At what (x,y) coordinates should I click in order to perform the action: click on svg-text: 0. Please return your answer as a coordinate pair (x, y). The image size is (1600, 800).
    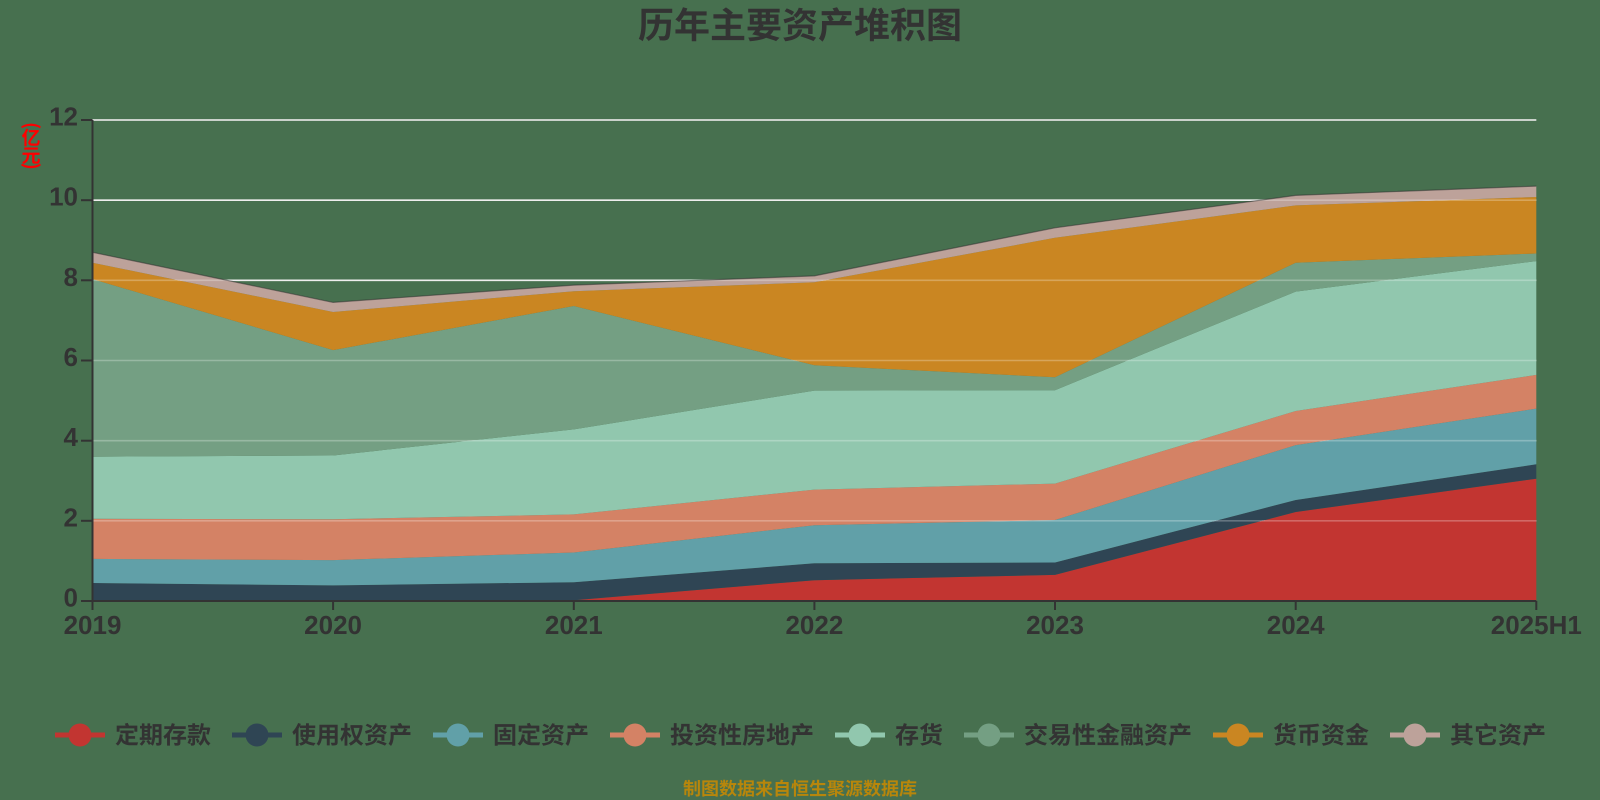
    Looking at the image, I should click on (71, 598).